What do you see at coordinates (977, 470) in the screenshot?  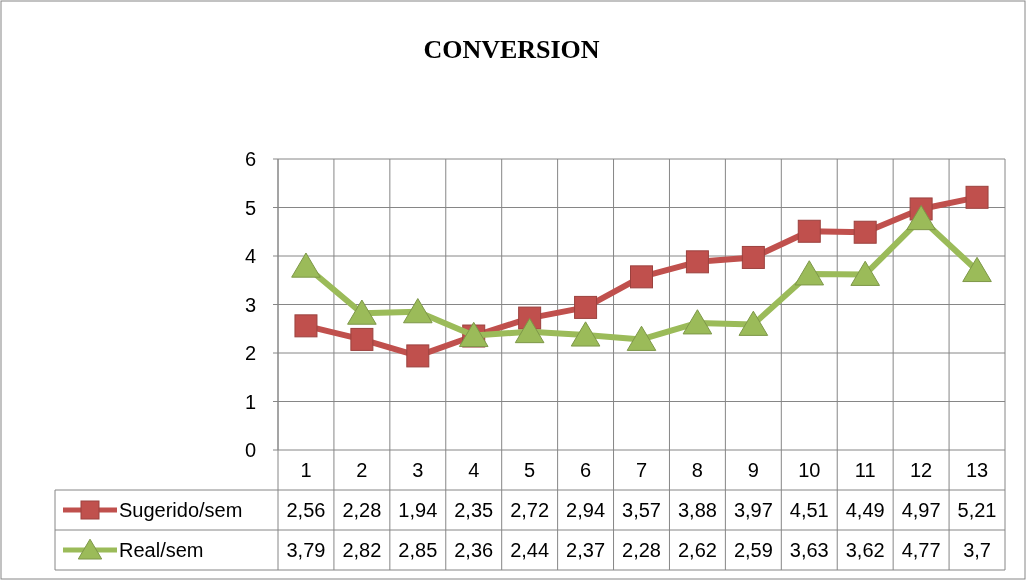 I see `x-tick-label: 13` at bounding box center [977, 470].